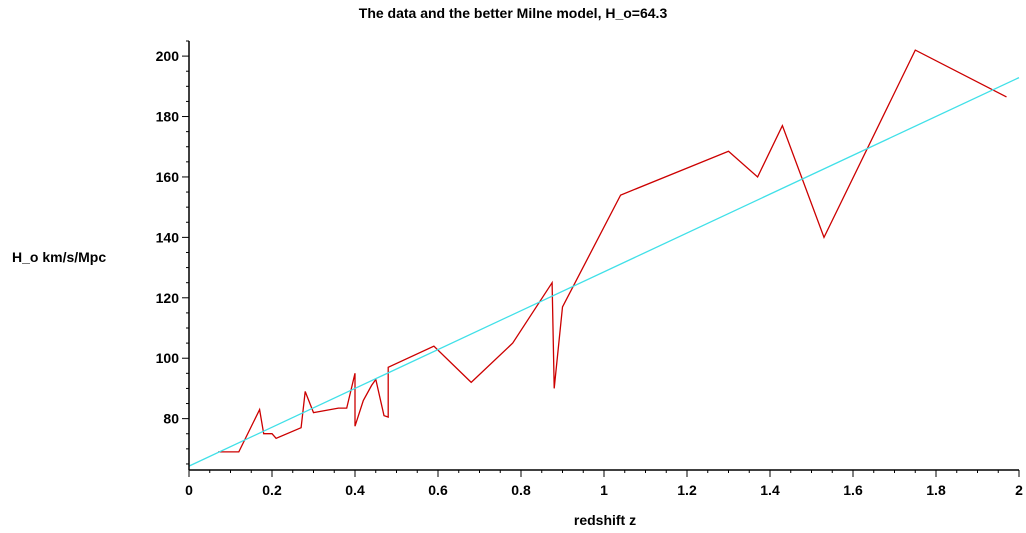 The image size is (1026, 533). Describe the element at coordinates (687, 490) in the screenshot. I see `x-tick-label: 1.2` at that location.